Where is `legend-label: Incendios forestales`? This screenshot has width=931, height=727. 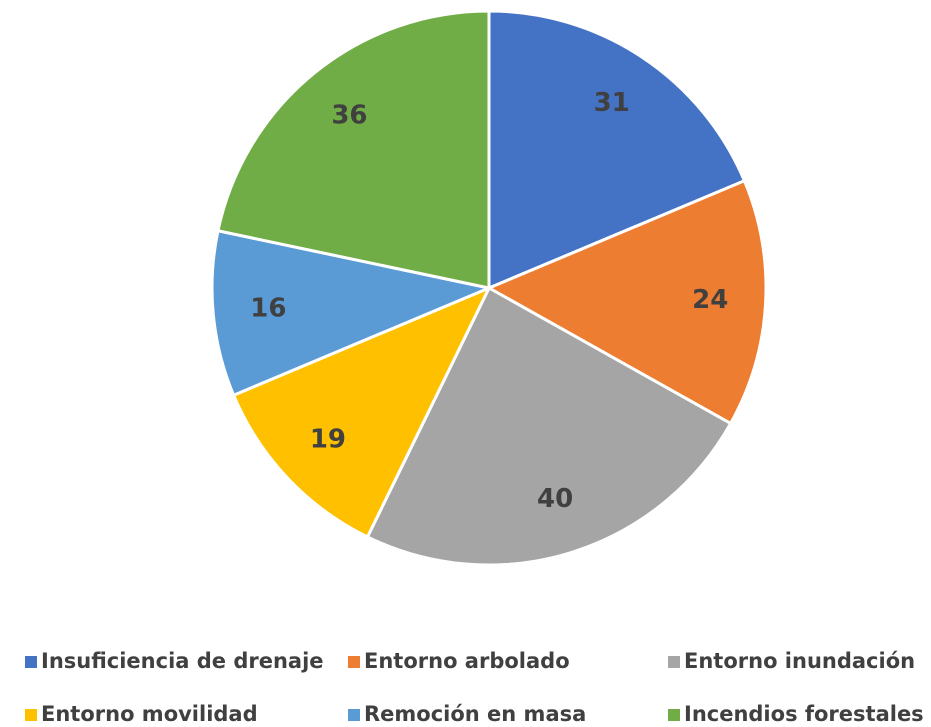
legend-label: Incendios forestales is located at coordinates (804, 714).